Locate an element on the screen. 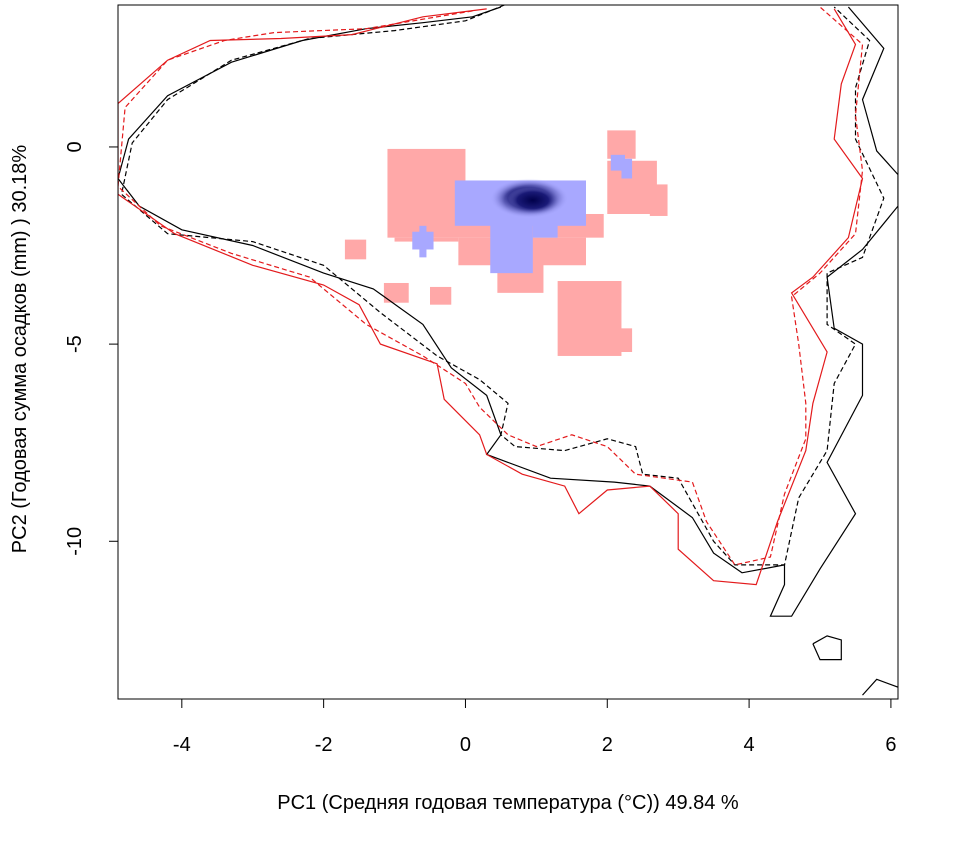 This screenshot has width=960, height=846. x-axis: -4 -2 0 2 4 6 is located at coordinates (534, 727).